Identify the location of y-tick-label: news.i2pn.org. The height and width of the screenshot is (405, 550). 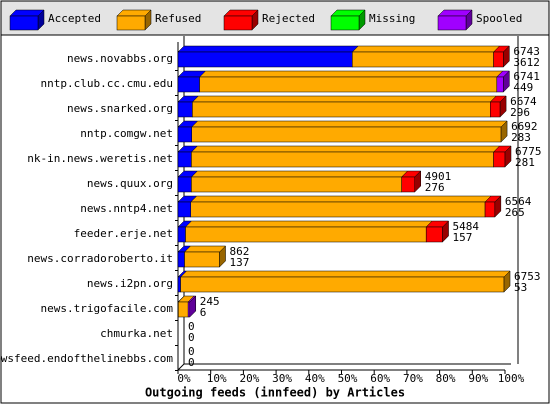
(130, 283).